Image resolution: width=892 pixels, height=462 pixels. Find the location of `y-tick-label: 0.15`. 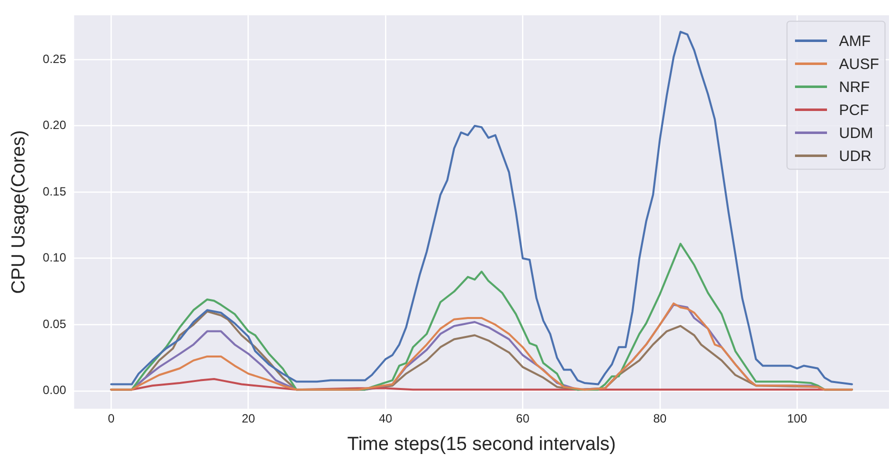

y-tick-label: 0.15 is located at coordinates (54, 191).